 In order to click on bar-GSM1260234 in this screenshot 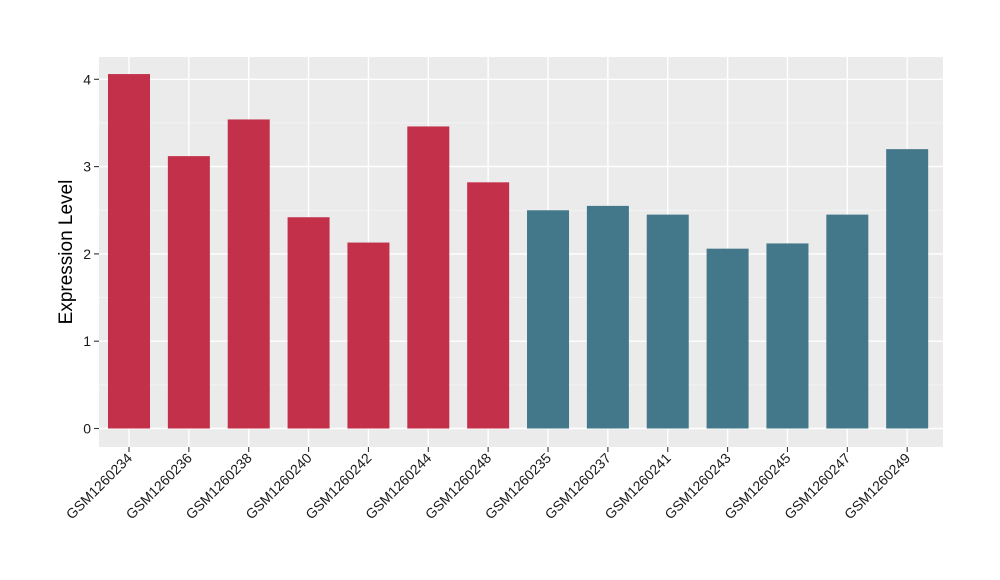, I will do `click(129, 251)`.